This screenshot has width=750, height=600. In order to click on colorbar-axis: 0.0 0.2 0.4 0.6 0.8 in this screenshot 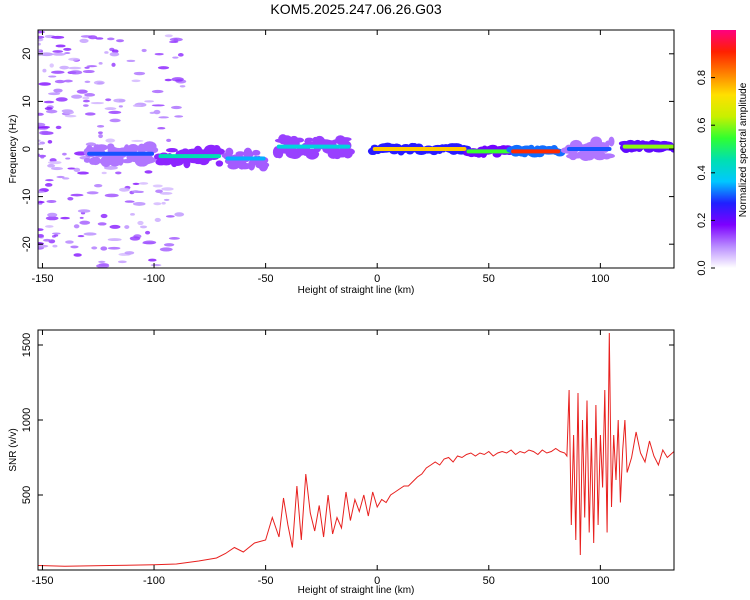, I will do `click(705, 173)`.